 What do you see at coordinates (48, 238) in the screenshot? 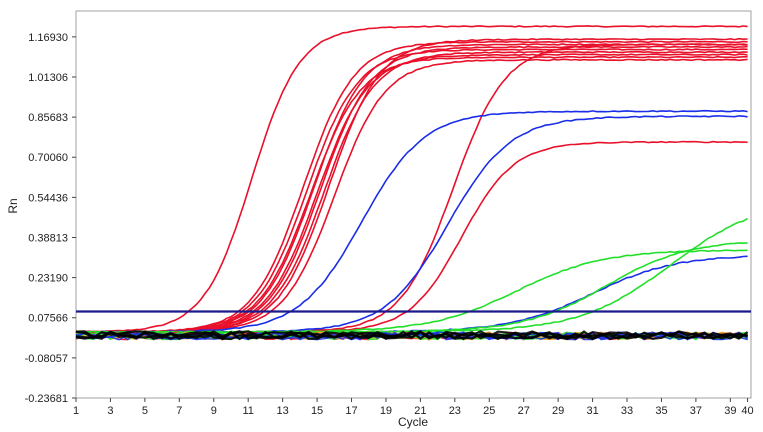
I see `y-tick-label: 0.38813` at bounding box center [48, 238].